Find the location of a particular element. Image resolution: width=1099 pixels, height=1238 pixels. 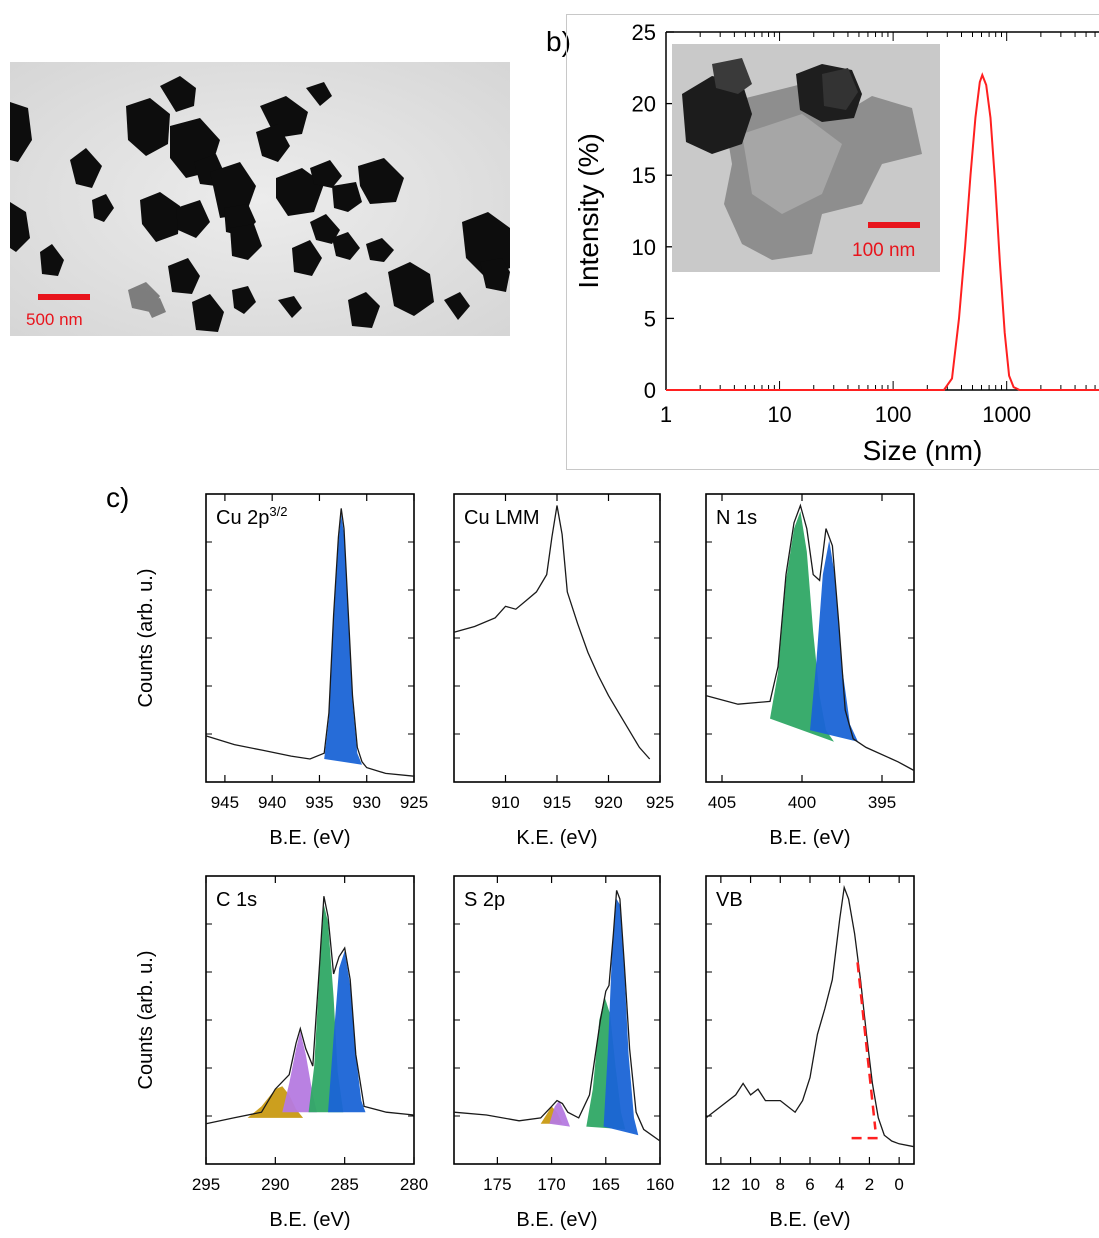

dls-x-tick-label: 10 is located at coordinates (779, 414).